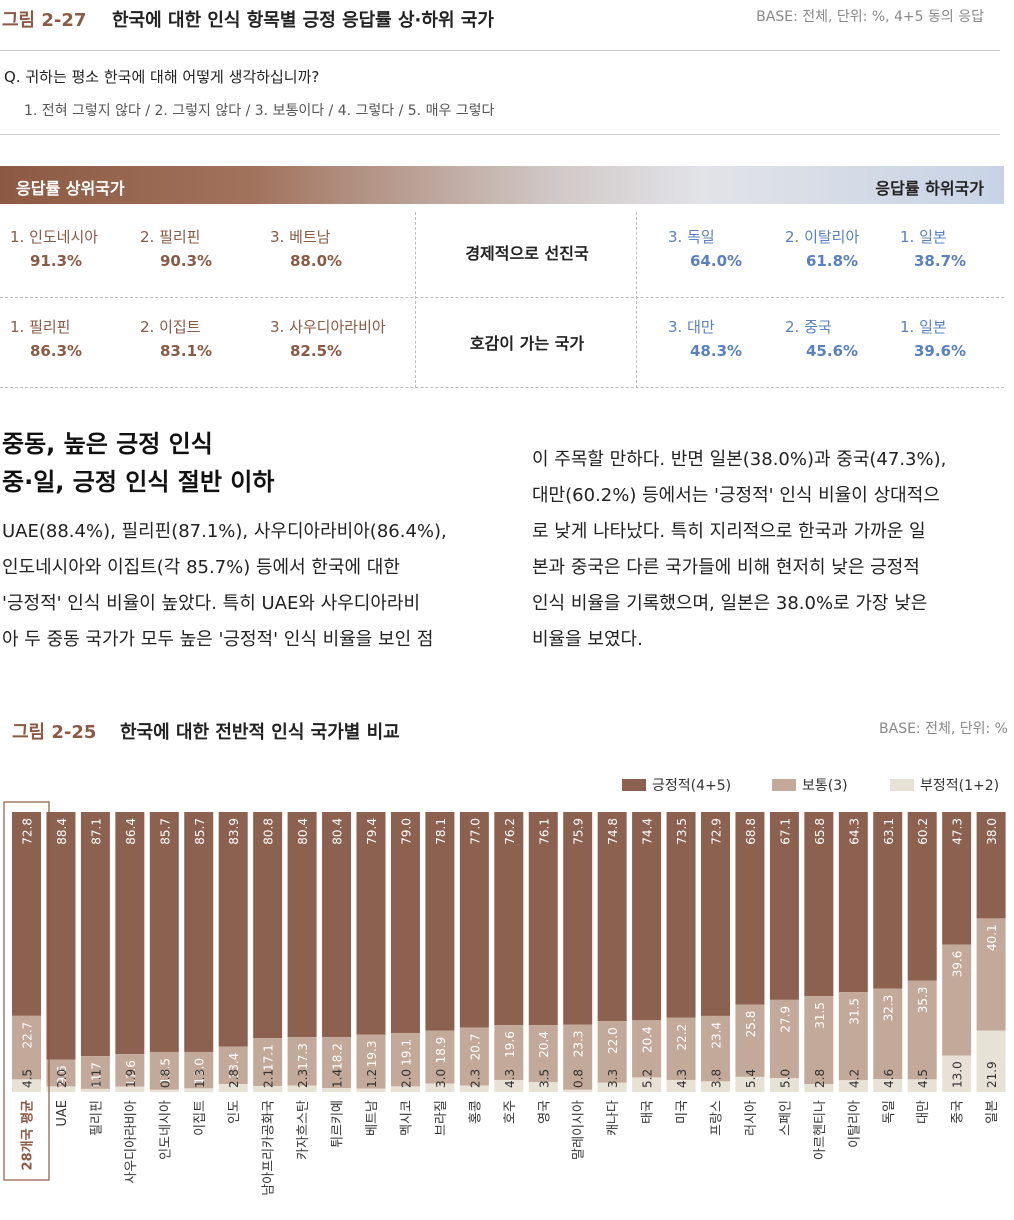 The width and height of the screenshot is (1014, 1220). What do you see at coordinates (338, 1056) in the screenshot?
I see `data-label: 18.2` at bounding box center [338, 1056].